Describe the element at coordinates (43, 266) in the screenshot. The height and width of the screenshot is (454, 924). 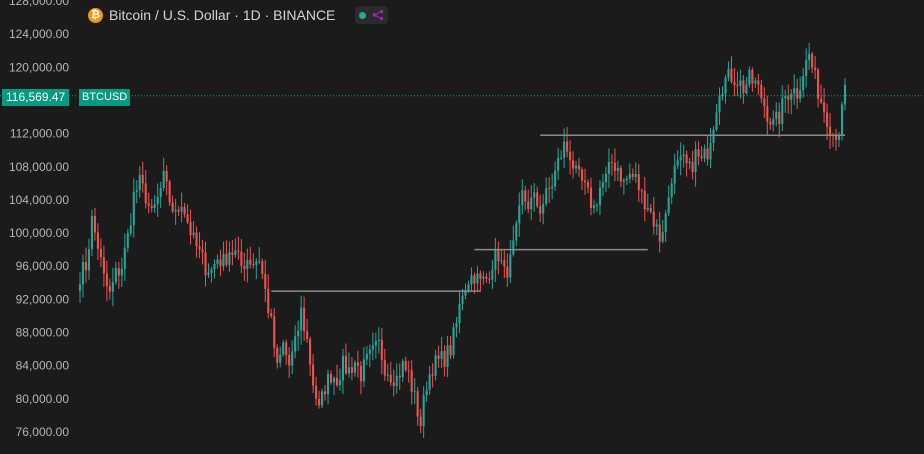
I see `price-tick-label: 96,000.00` at that location.